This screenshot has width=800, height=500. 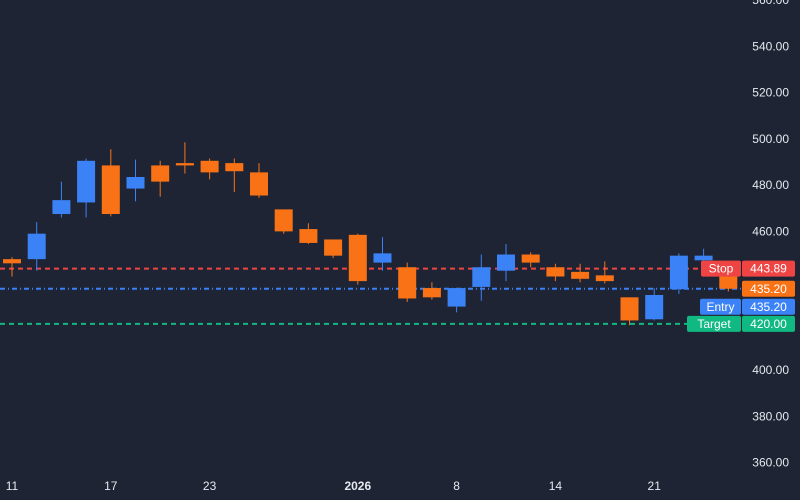 I want to click on time-tick-label: 21, so click(x=655, y=486).